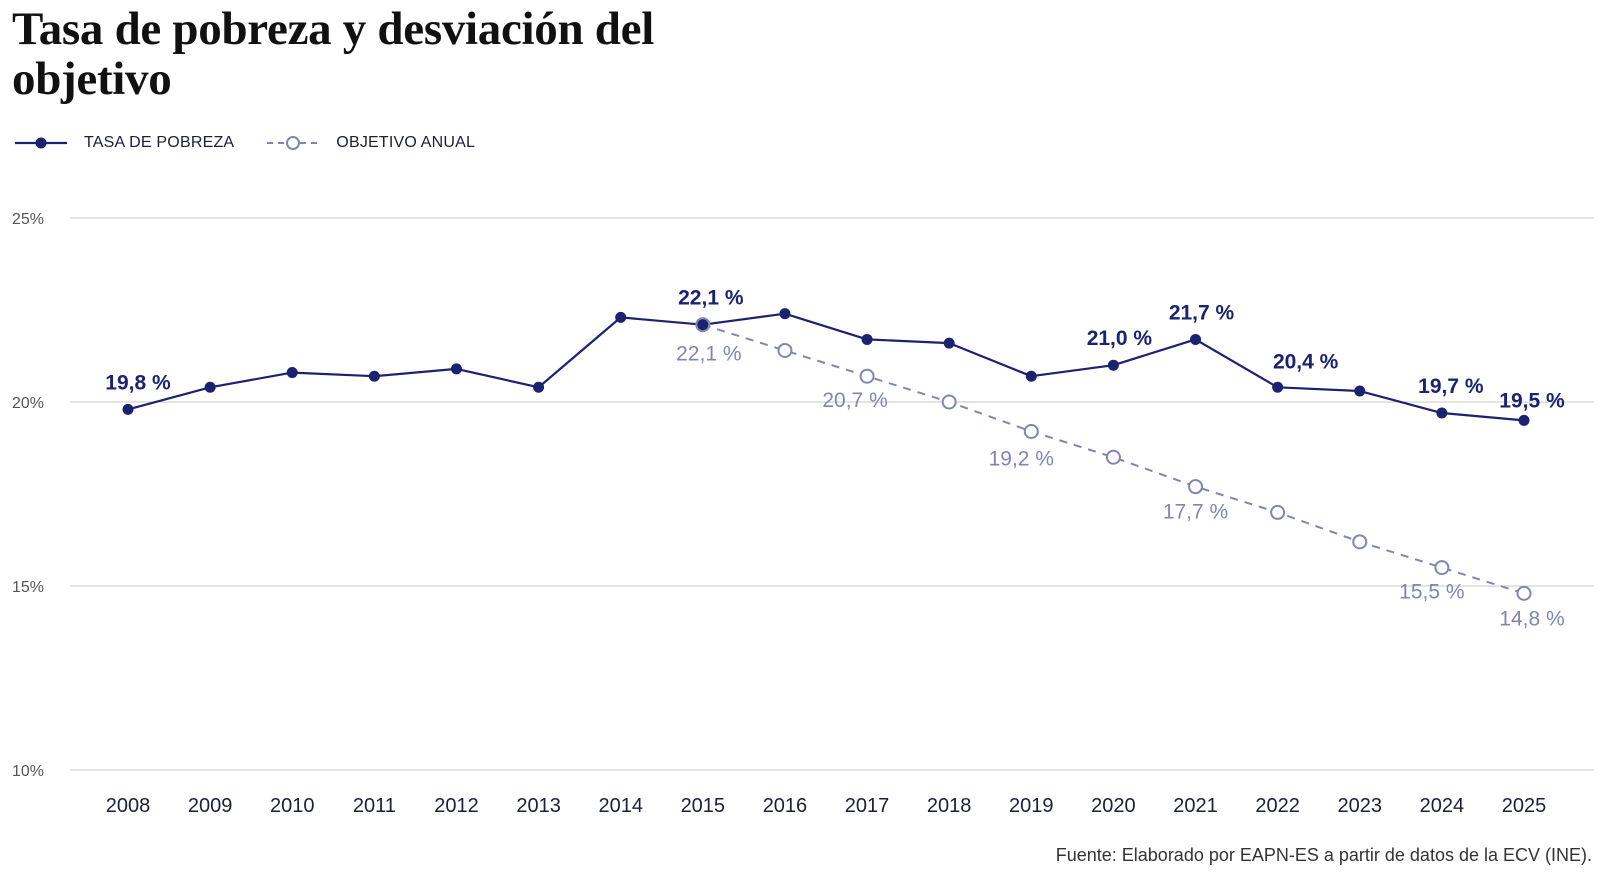  Describe the element at coordinates (456, 806) in the screenshot. I see `x-tick-label-2012: 2012` at that location.